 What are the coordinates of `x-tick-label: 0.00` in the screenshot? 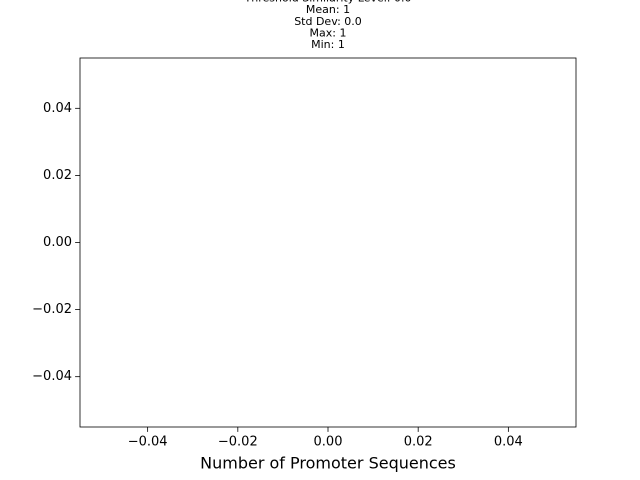 It's located at (328, 442).